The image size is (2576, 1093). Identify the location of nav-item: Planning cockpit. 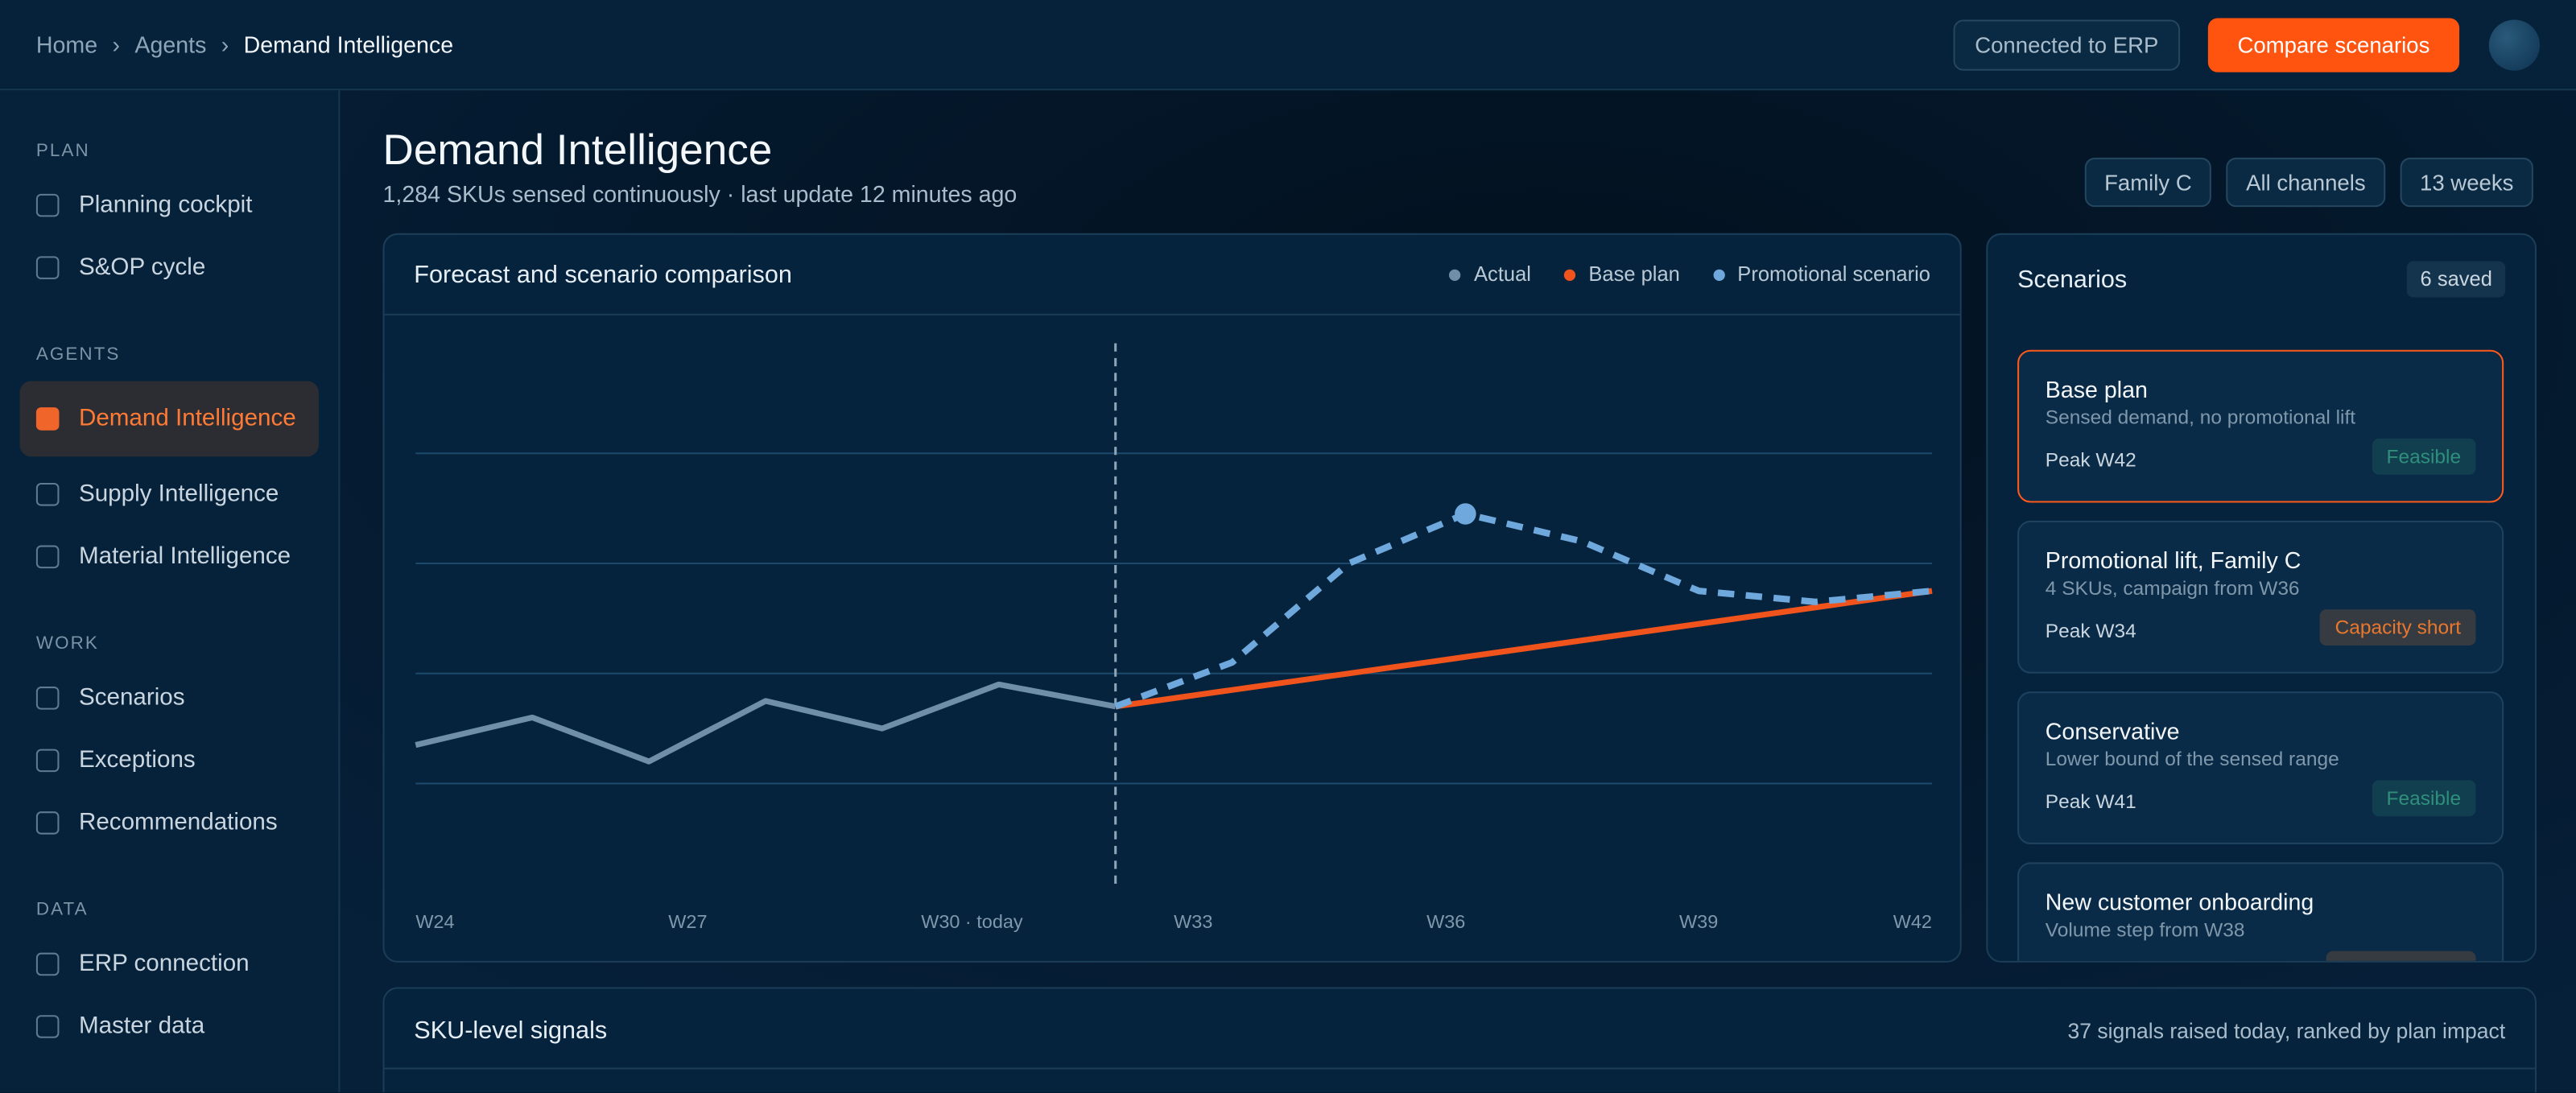
(168, 205).